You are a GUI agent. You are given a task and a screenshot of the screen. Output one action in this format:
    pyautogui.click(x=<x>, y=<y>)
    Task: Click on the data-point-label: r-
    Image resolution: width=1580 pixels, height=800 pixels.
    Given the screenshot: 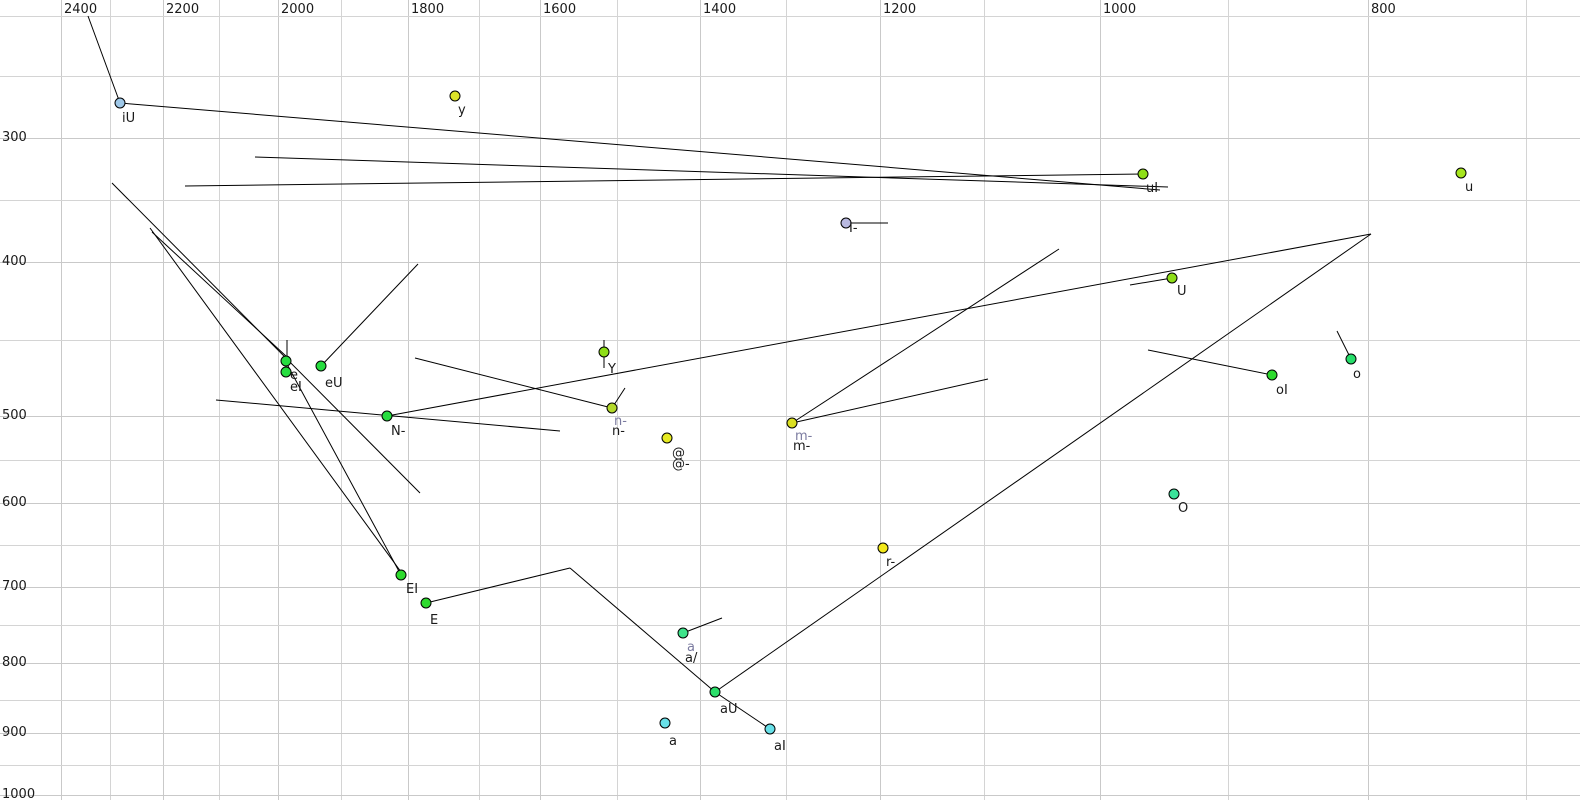 What is the action you would take?
    pyautogui.click(x=891, y=562)
    